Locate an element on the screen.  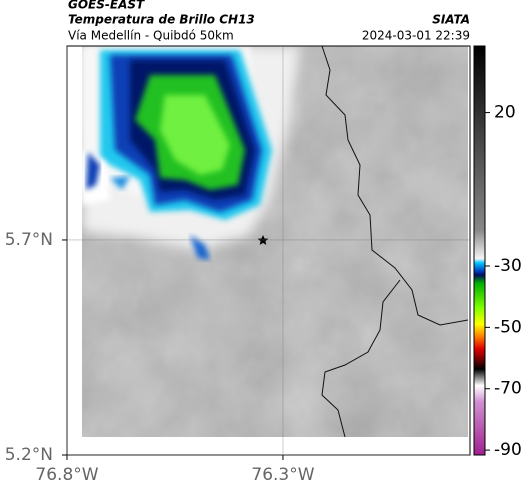
colorbar-tick-label: -50 is located at coordinates (508, 327).